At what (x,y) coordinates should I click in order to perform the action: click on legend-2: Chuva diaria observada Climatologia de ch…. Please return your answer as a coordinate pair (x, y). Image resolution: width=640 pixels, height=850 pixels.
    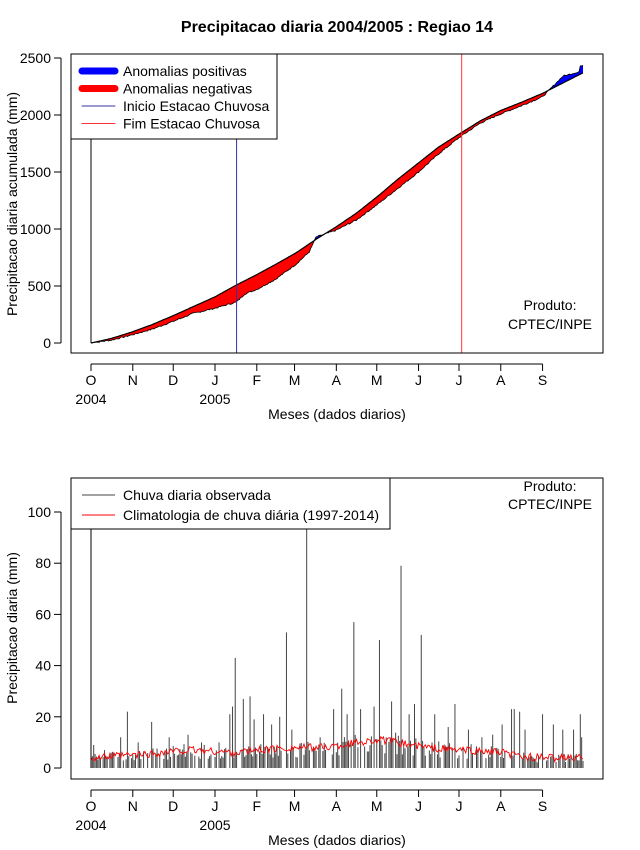
    Looking at the image, I should click on (230, 503).